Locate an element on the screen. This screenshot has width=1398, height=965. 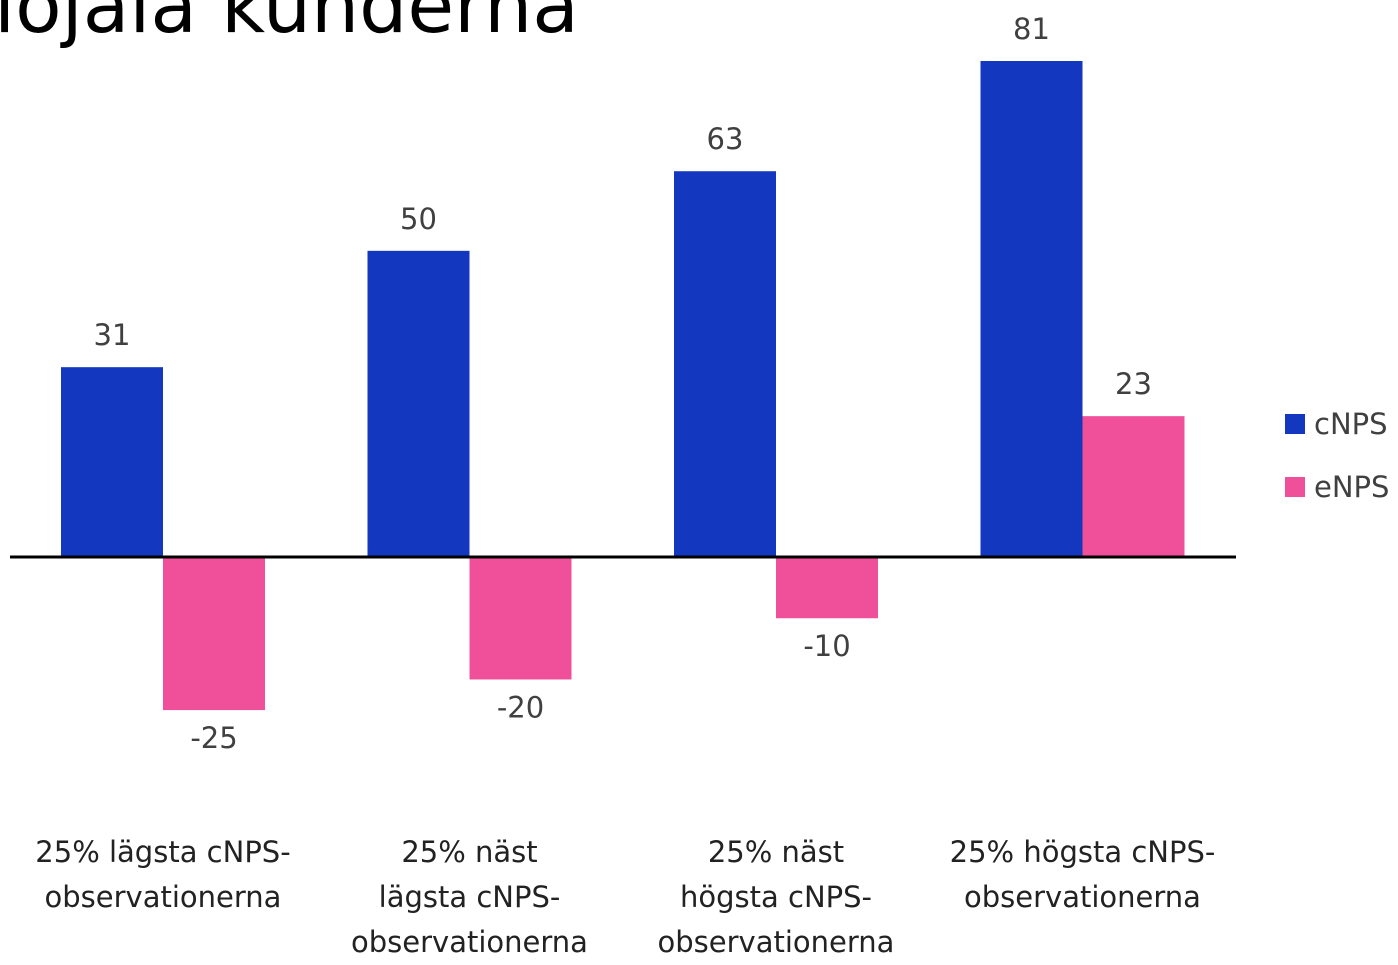
value-label: 23 is located at coordinates (1133, 384).